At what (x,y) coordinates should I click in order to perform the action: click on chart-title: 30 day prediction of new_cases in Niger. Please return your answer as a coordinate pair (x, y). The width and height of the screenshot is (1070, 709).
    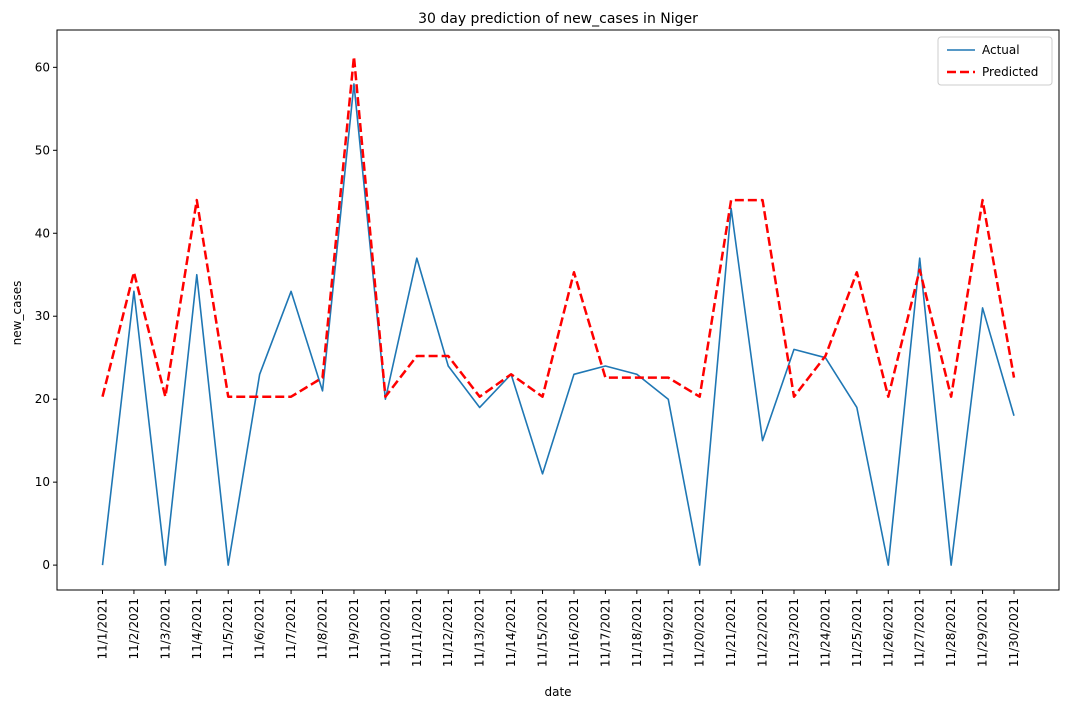
    Looking at the image, I should click on (558, 19).